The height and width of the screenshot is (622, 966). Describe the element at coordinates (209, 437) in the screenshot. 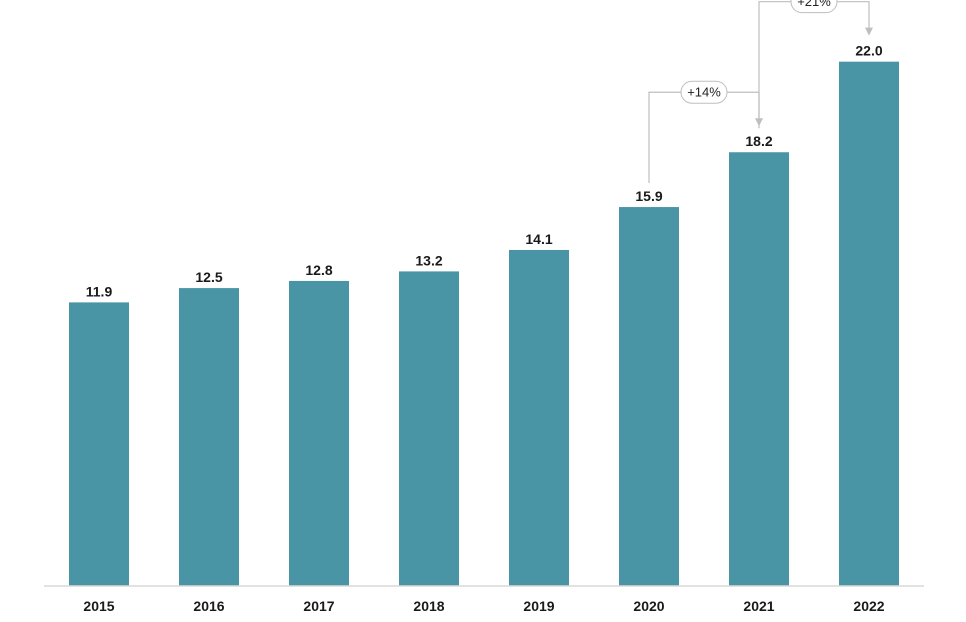

I see `bar-2016` at that location.